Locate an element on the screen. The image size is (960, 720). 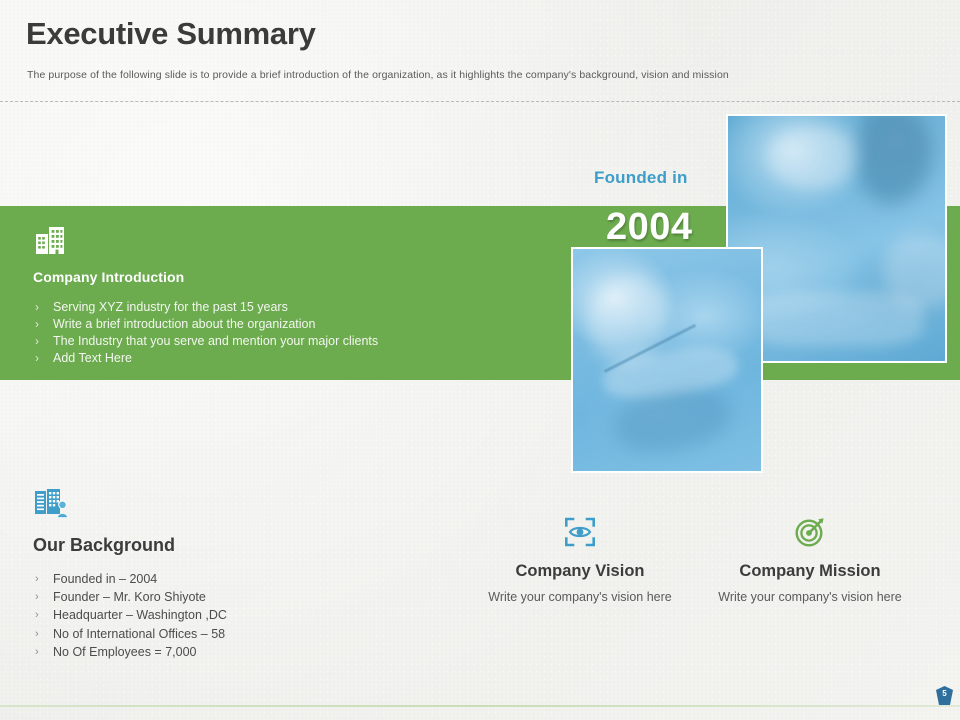
list-item-label: Headquarter – Washington ,DC is located at coordinates (140, 615).